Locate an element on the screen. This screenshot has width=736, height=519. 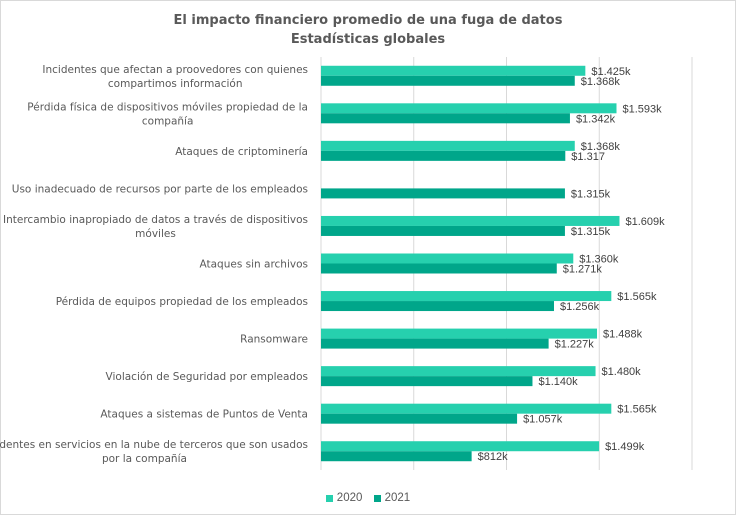
category-label: por la compañía is located at coordinates (144, 459).